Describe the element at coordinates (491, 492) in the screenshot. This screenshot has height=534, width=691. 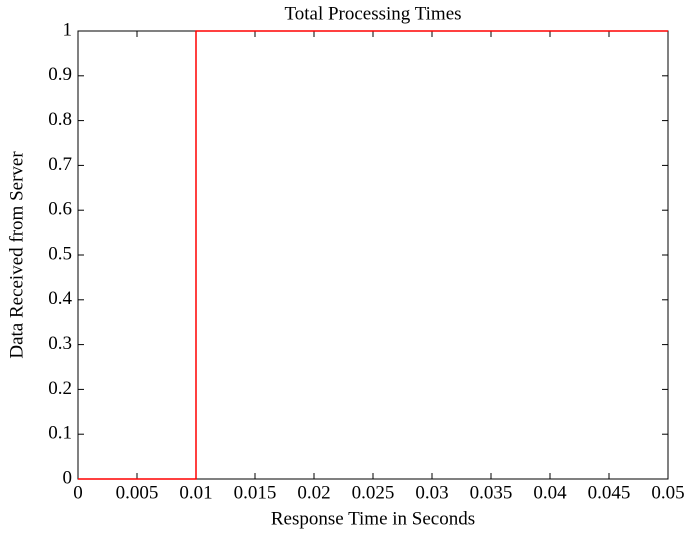
I see `x-tick-label: 0.035` at that location.